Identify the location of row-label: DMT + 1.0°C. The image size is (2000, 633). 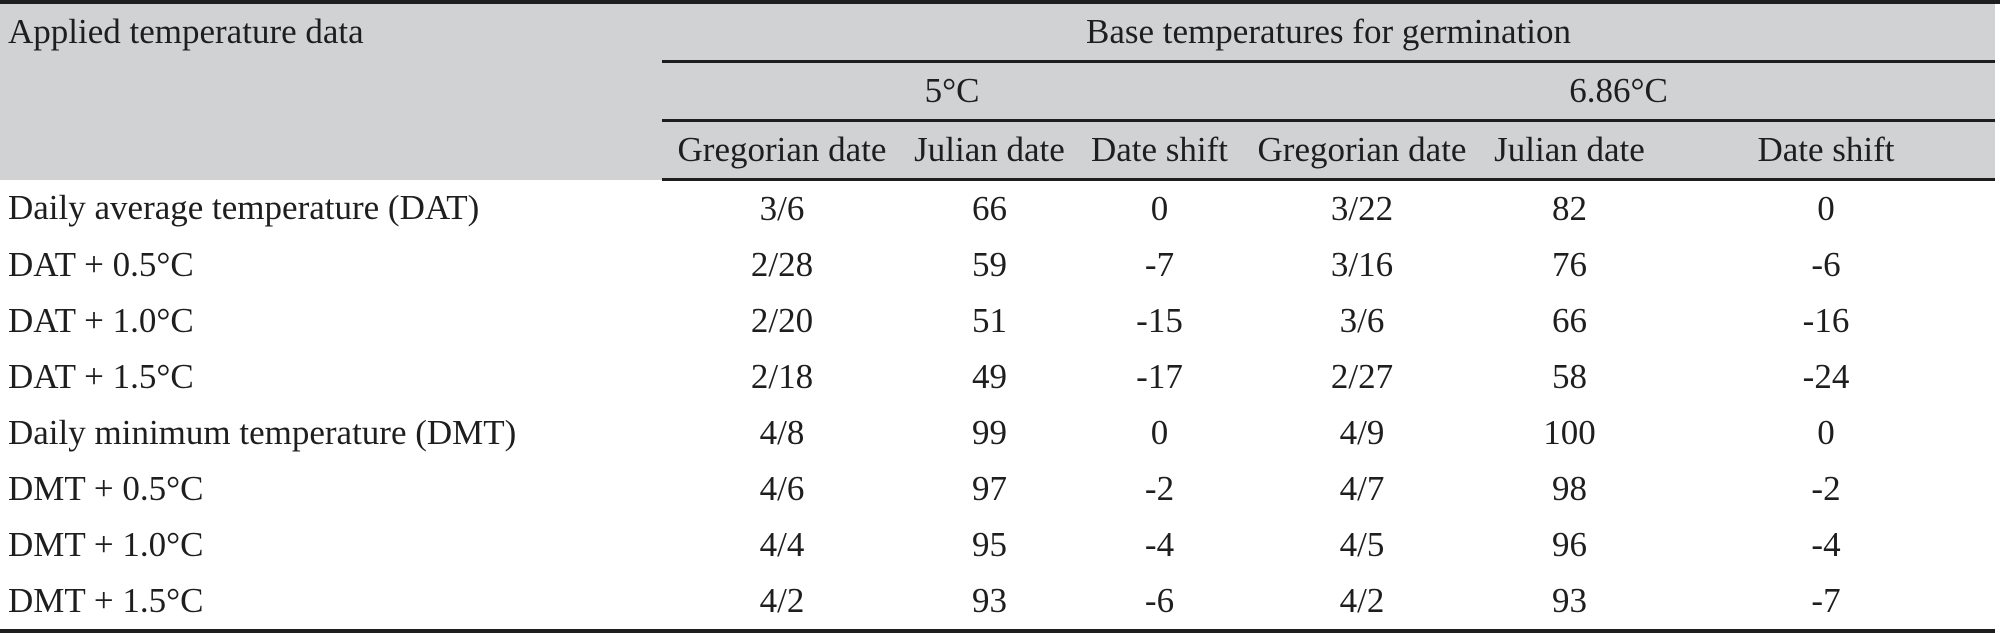
(331, 545).